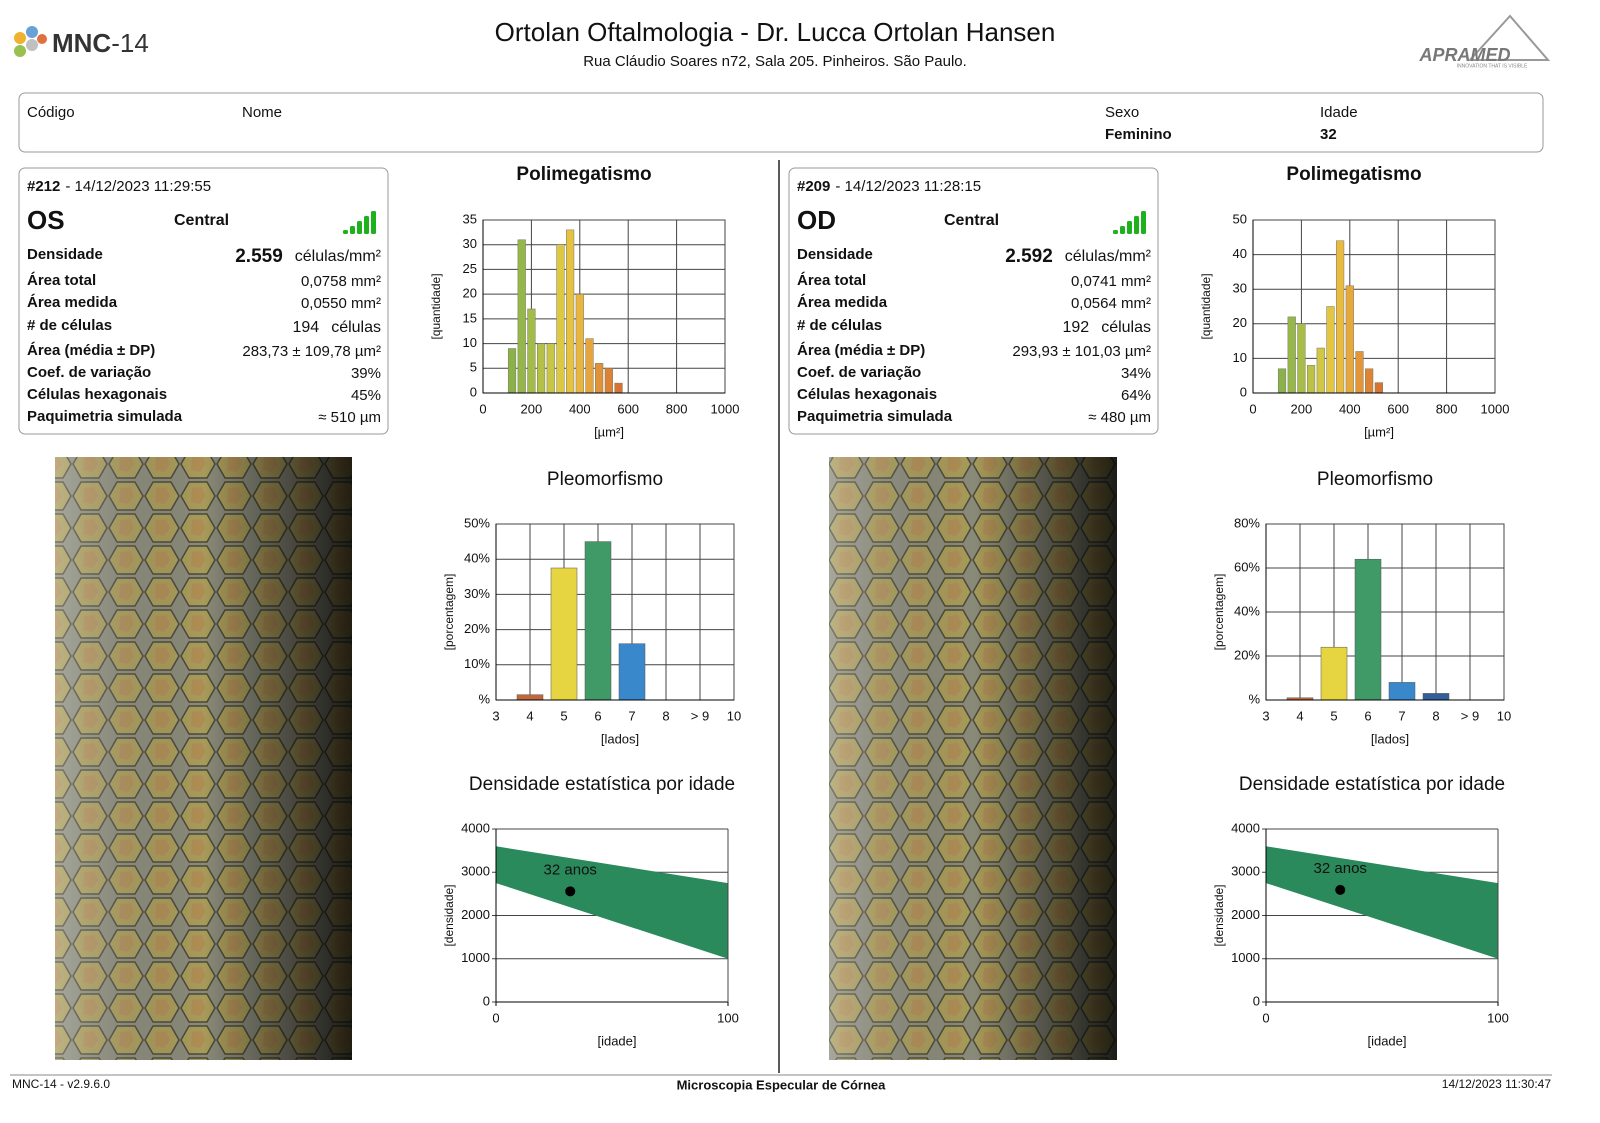 The height and width of the screenshot is (1123, 1600). Describe the element at coordinates (1340, 868) in the screenshot. I see `point-label: 32 anos` at that location.